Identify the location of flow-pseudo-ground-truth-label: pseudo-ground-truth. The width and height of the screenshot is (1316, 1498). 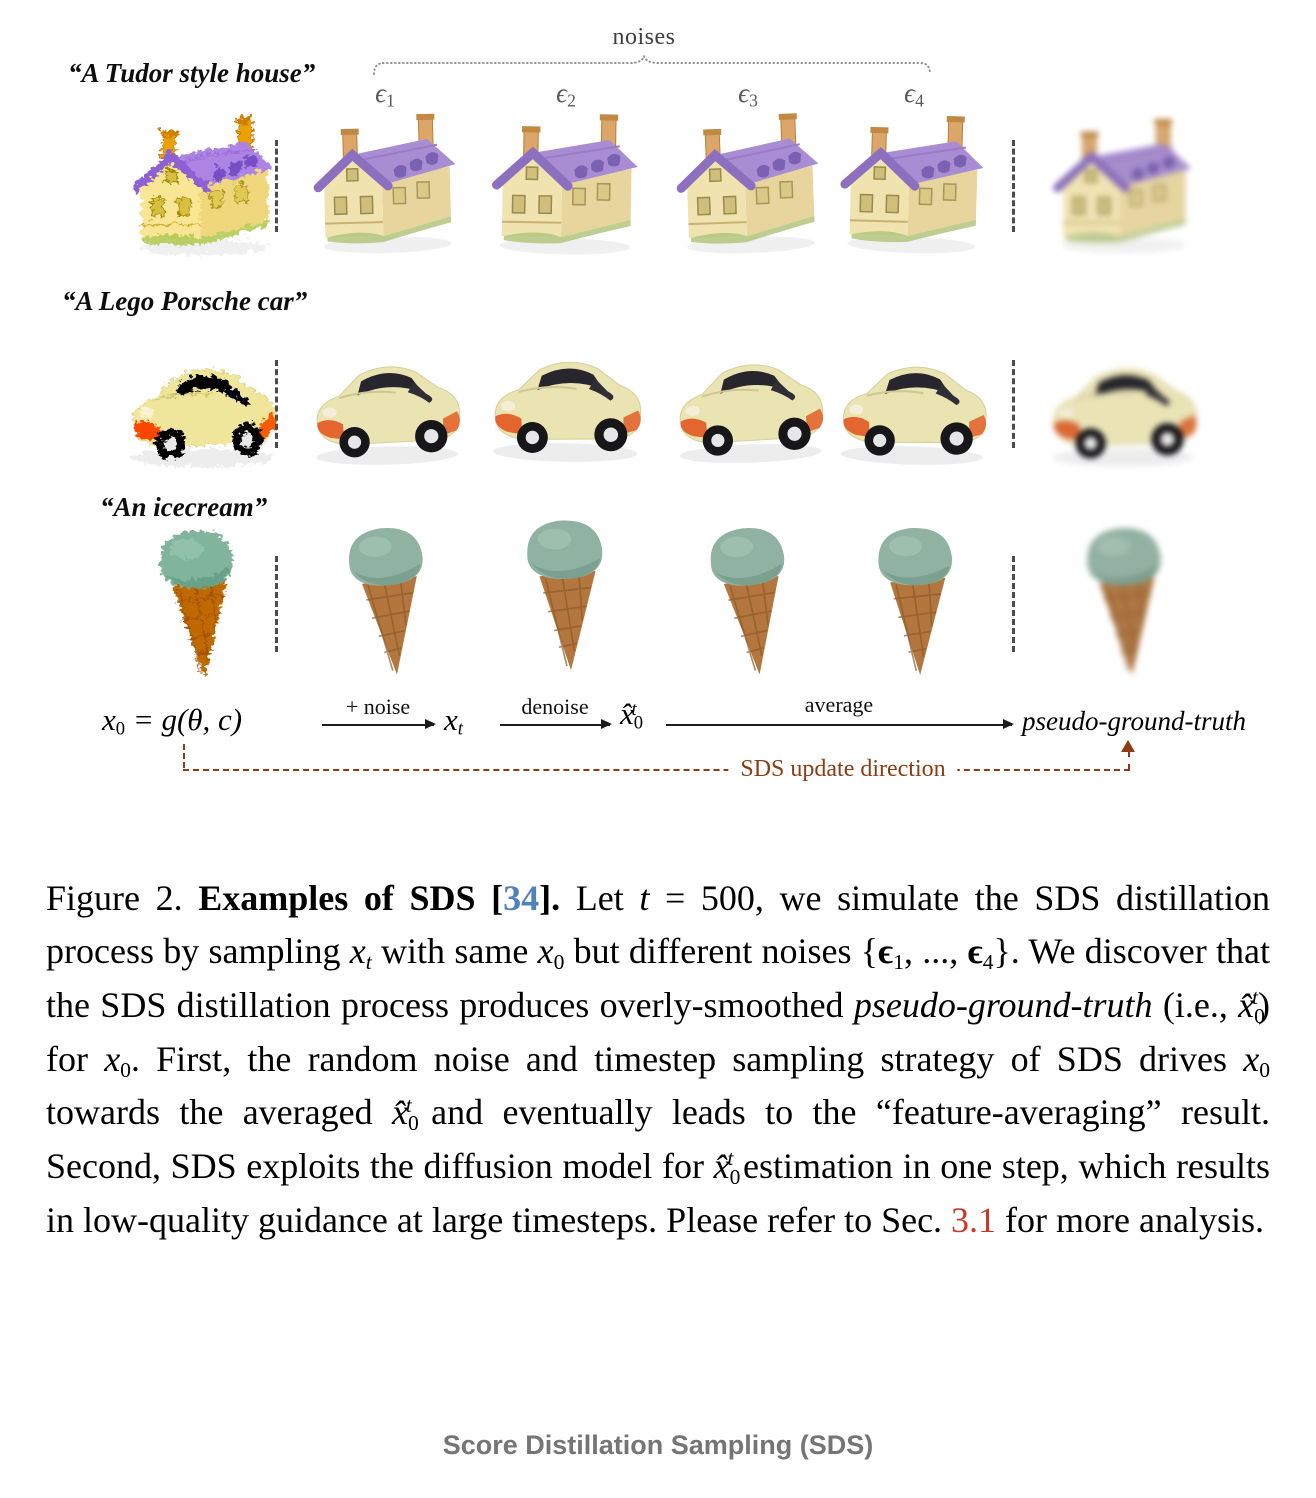
(1134, 721).